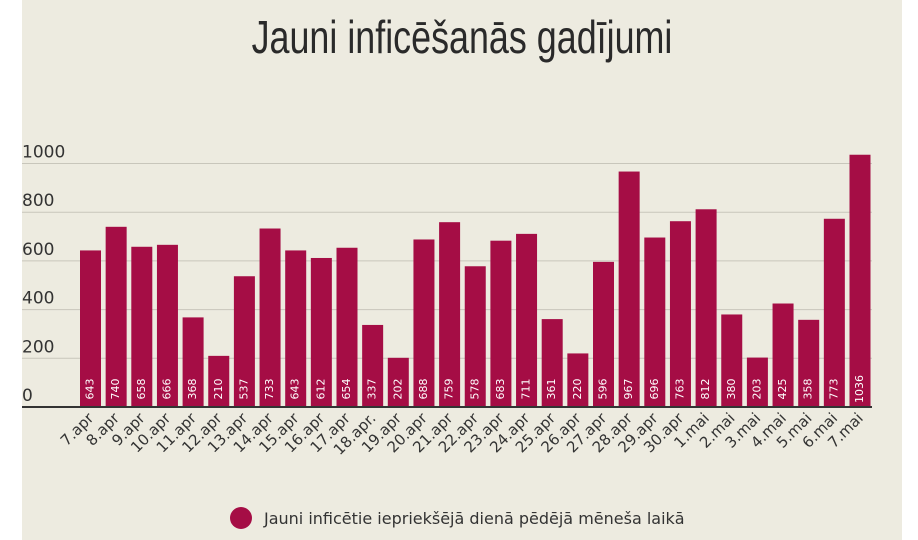 The width and height of the screenshot is (918, 540). Describe the element at coordinates (705, 389) in the screenshot. I see `data-label: 812` at that location.